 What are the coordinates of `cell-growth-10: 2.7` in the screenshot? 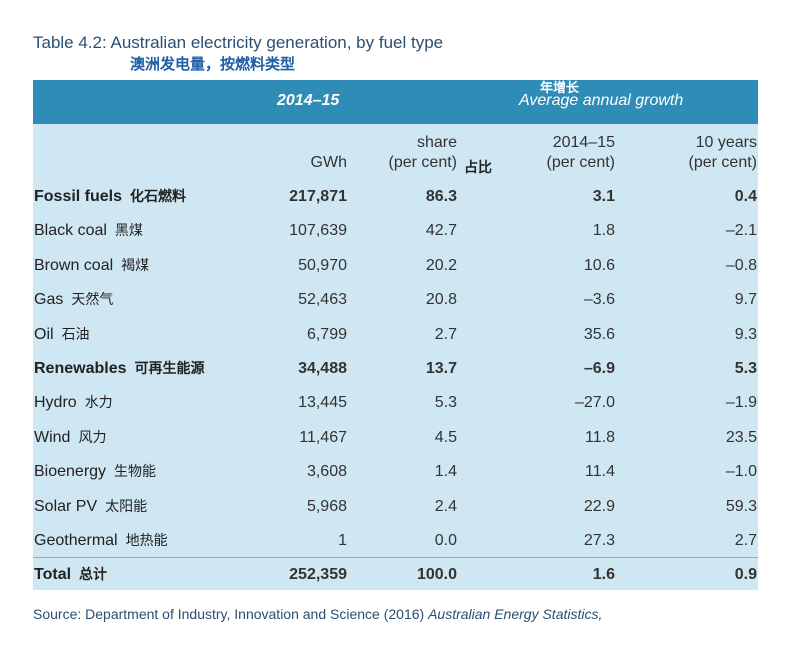 It's located at (745, 540).